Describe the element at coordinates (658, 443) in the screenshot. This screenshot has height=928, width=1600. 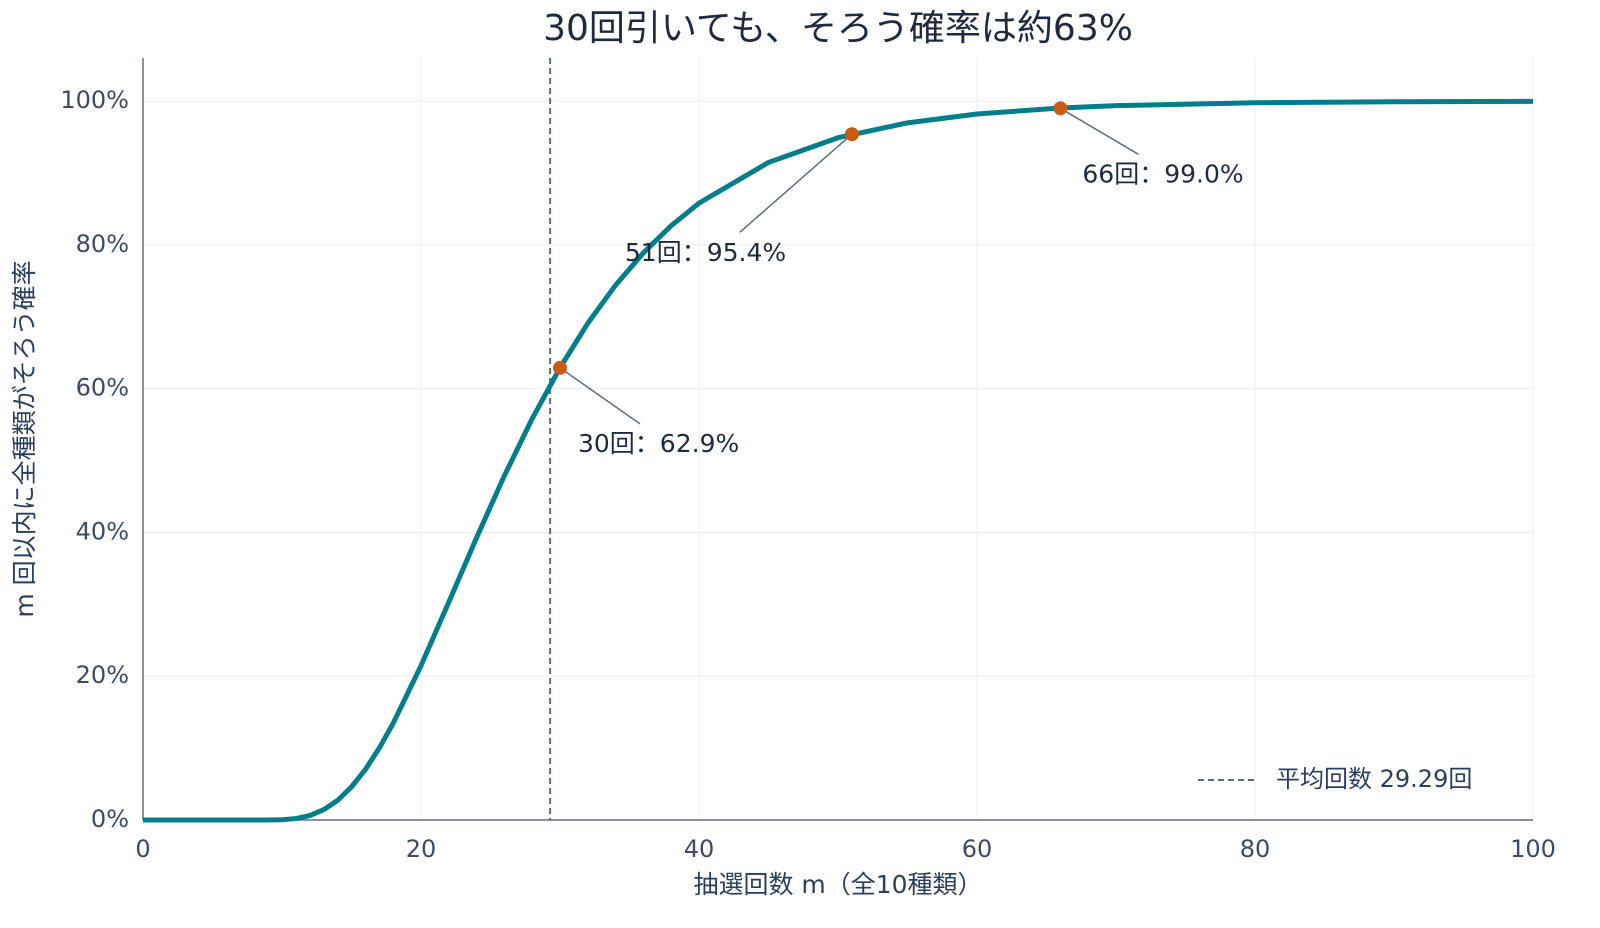
I see `annotation-label: 30回：62.9%` at that location.